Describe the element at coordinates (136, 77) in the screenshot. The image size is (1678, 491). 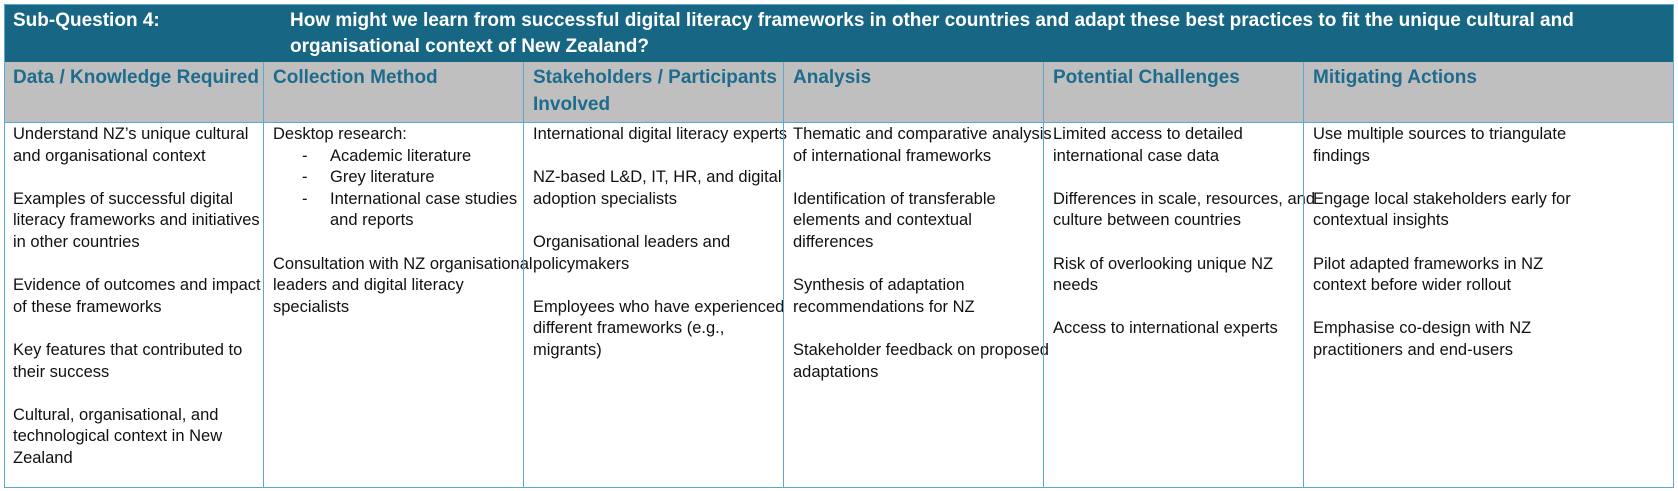
I see `header-data-knowledge: Data / Knowledge Required` at that location.